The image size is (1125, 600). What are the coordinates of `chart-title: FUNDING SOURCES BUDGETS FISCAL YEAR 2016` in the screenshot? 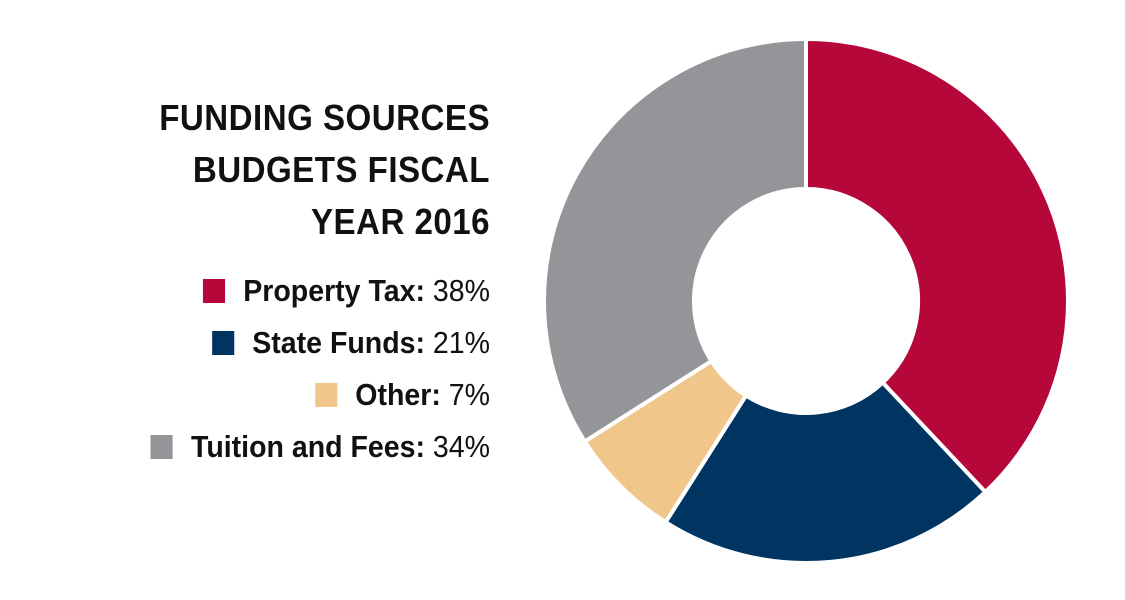 It's located at (292, 170).